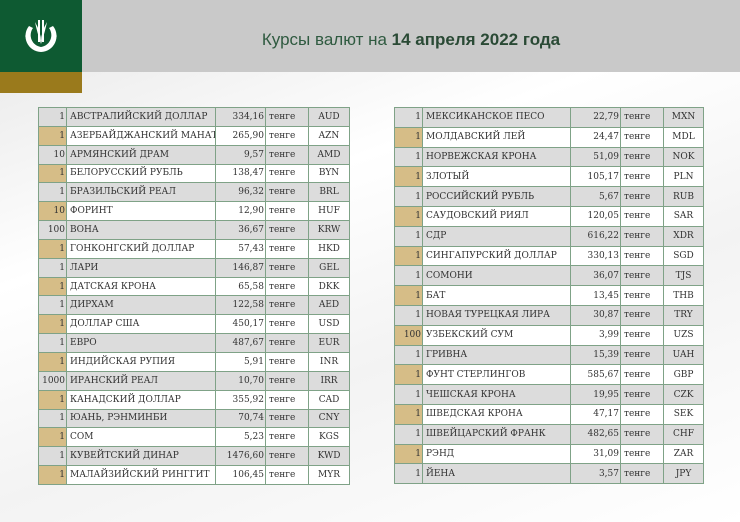  Describe the element at coordinates (549, 276) in the screenshot. I see `table-row: 1 СОМОНИ 36,07 тенге TJS` at that location.